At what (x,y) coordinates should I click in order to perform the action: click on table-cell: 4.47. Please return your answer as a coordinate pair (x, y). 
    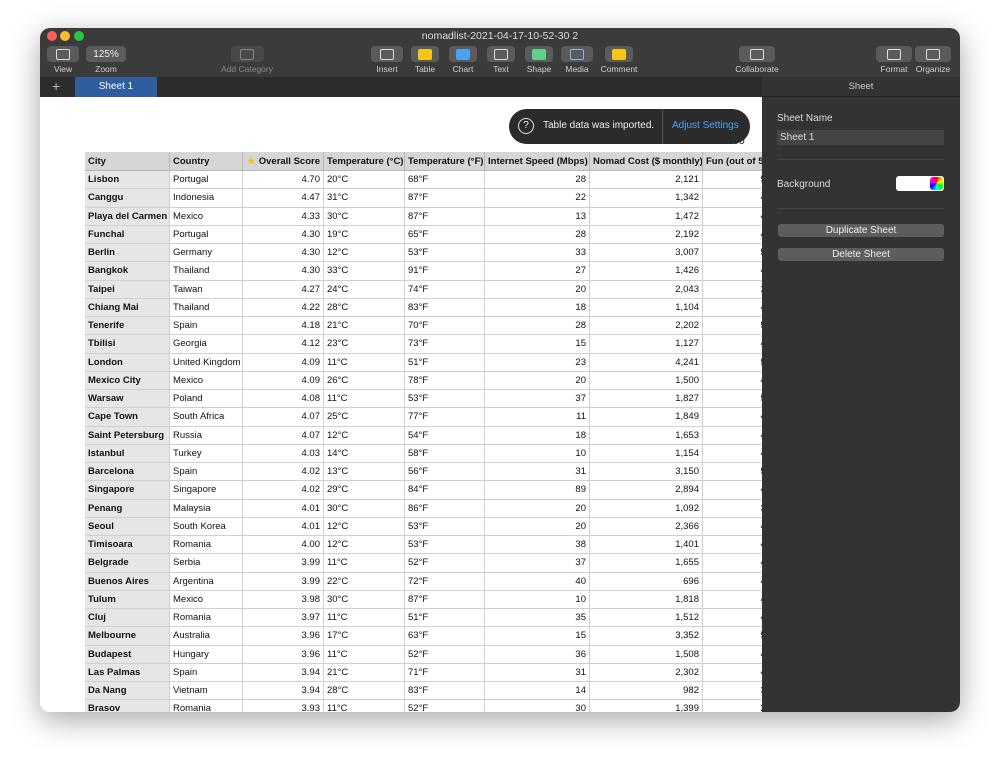
    Looking at the image, I should click on (283, 198).